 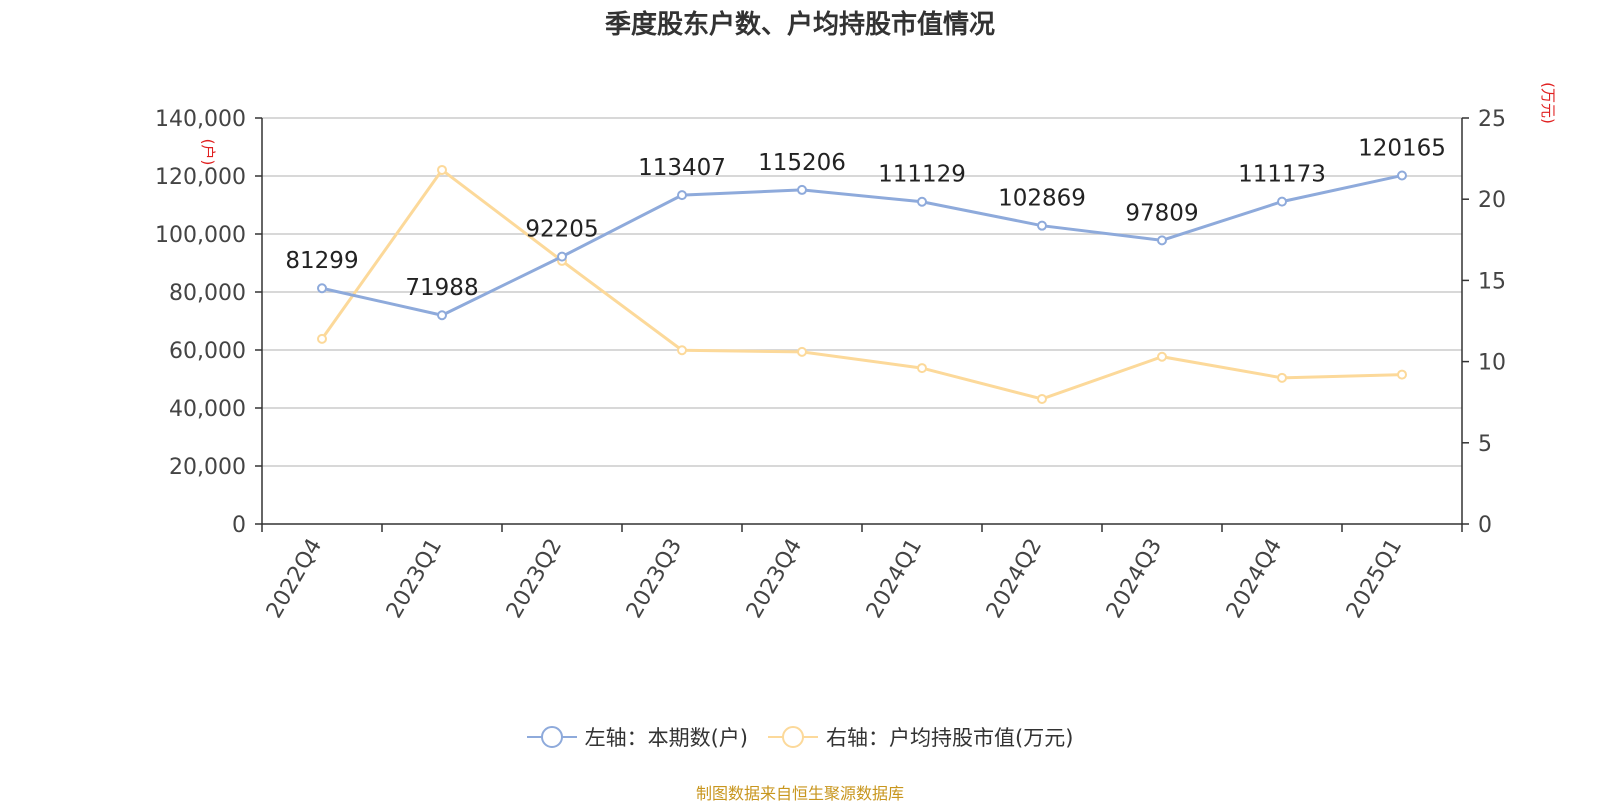 I want to click on right-axis-tick-label: 20, so click(x=1492, y=200).